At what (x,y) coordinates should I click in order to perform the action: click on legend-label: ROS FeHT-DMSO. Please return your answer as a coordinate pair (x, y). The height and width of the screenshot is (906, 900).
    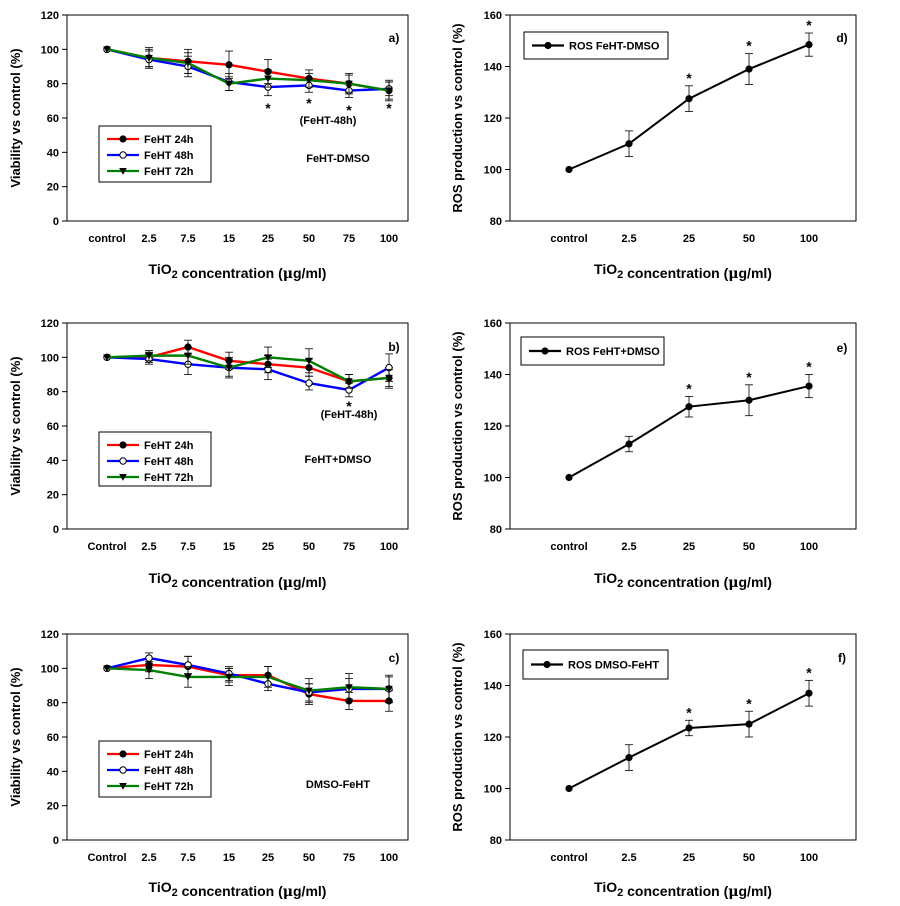
    Looking at the image, I should click on (614, 47).